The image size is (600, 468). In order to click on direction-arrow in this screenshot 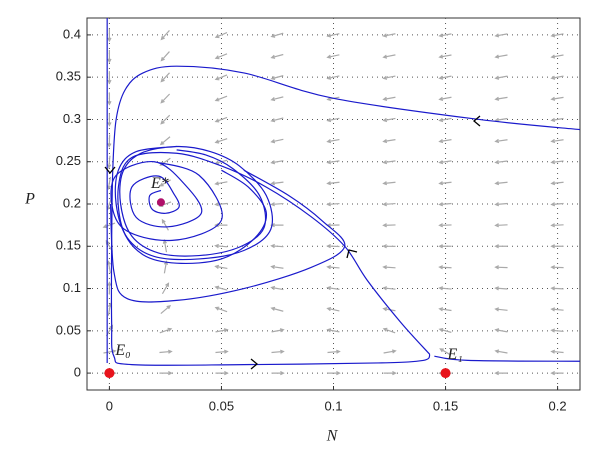, I will do `click(254, 364)`.